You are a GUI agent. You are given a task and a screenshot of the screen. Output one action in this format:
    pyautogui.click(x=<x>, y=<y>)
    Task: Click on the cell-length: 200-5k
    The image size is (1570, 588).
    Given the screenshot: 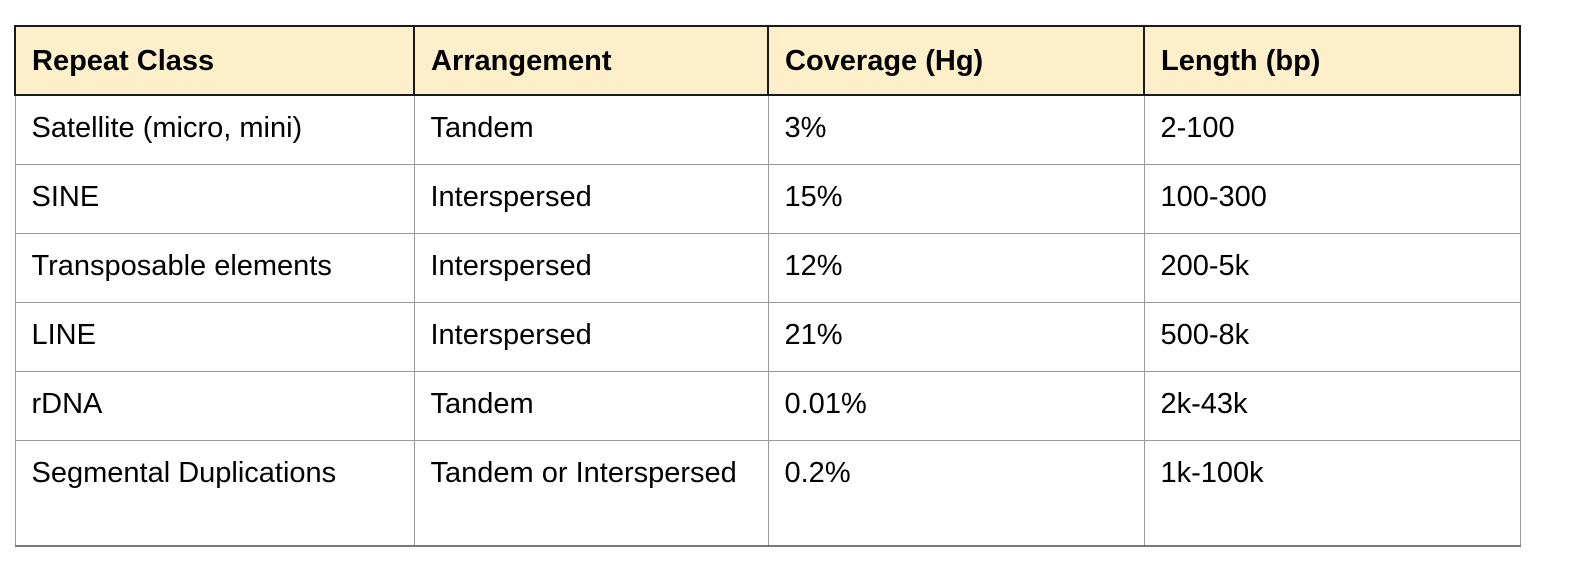 What is the action you would take?
    pyautogui.click(x=1332, y=268)
    